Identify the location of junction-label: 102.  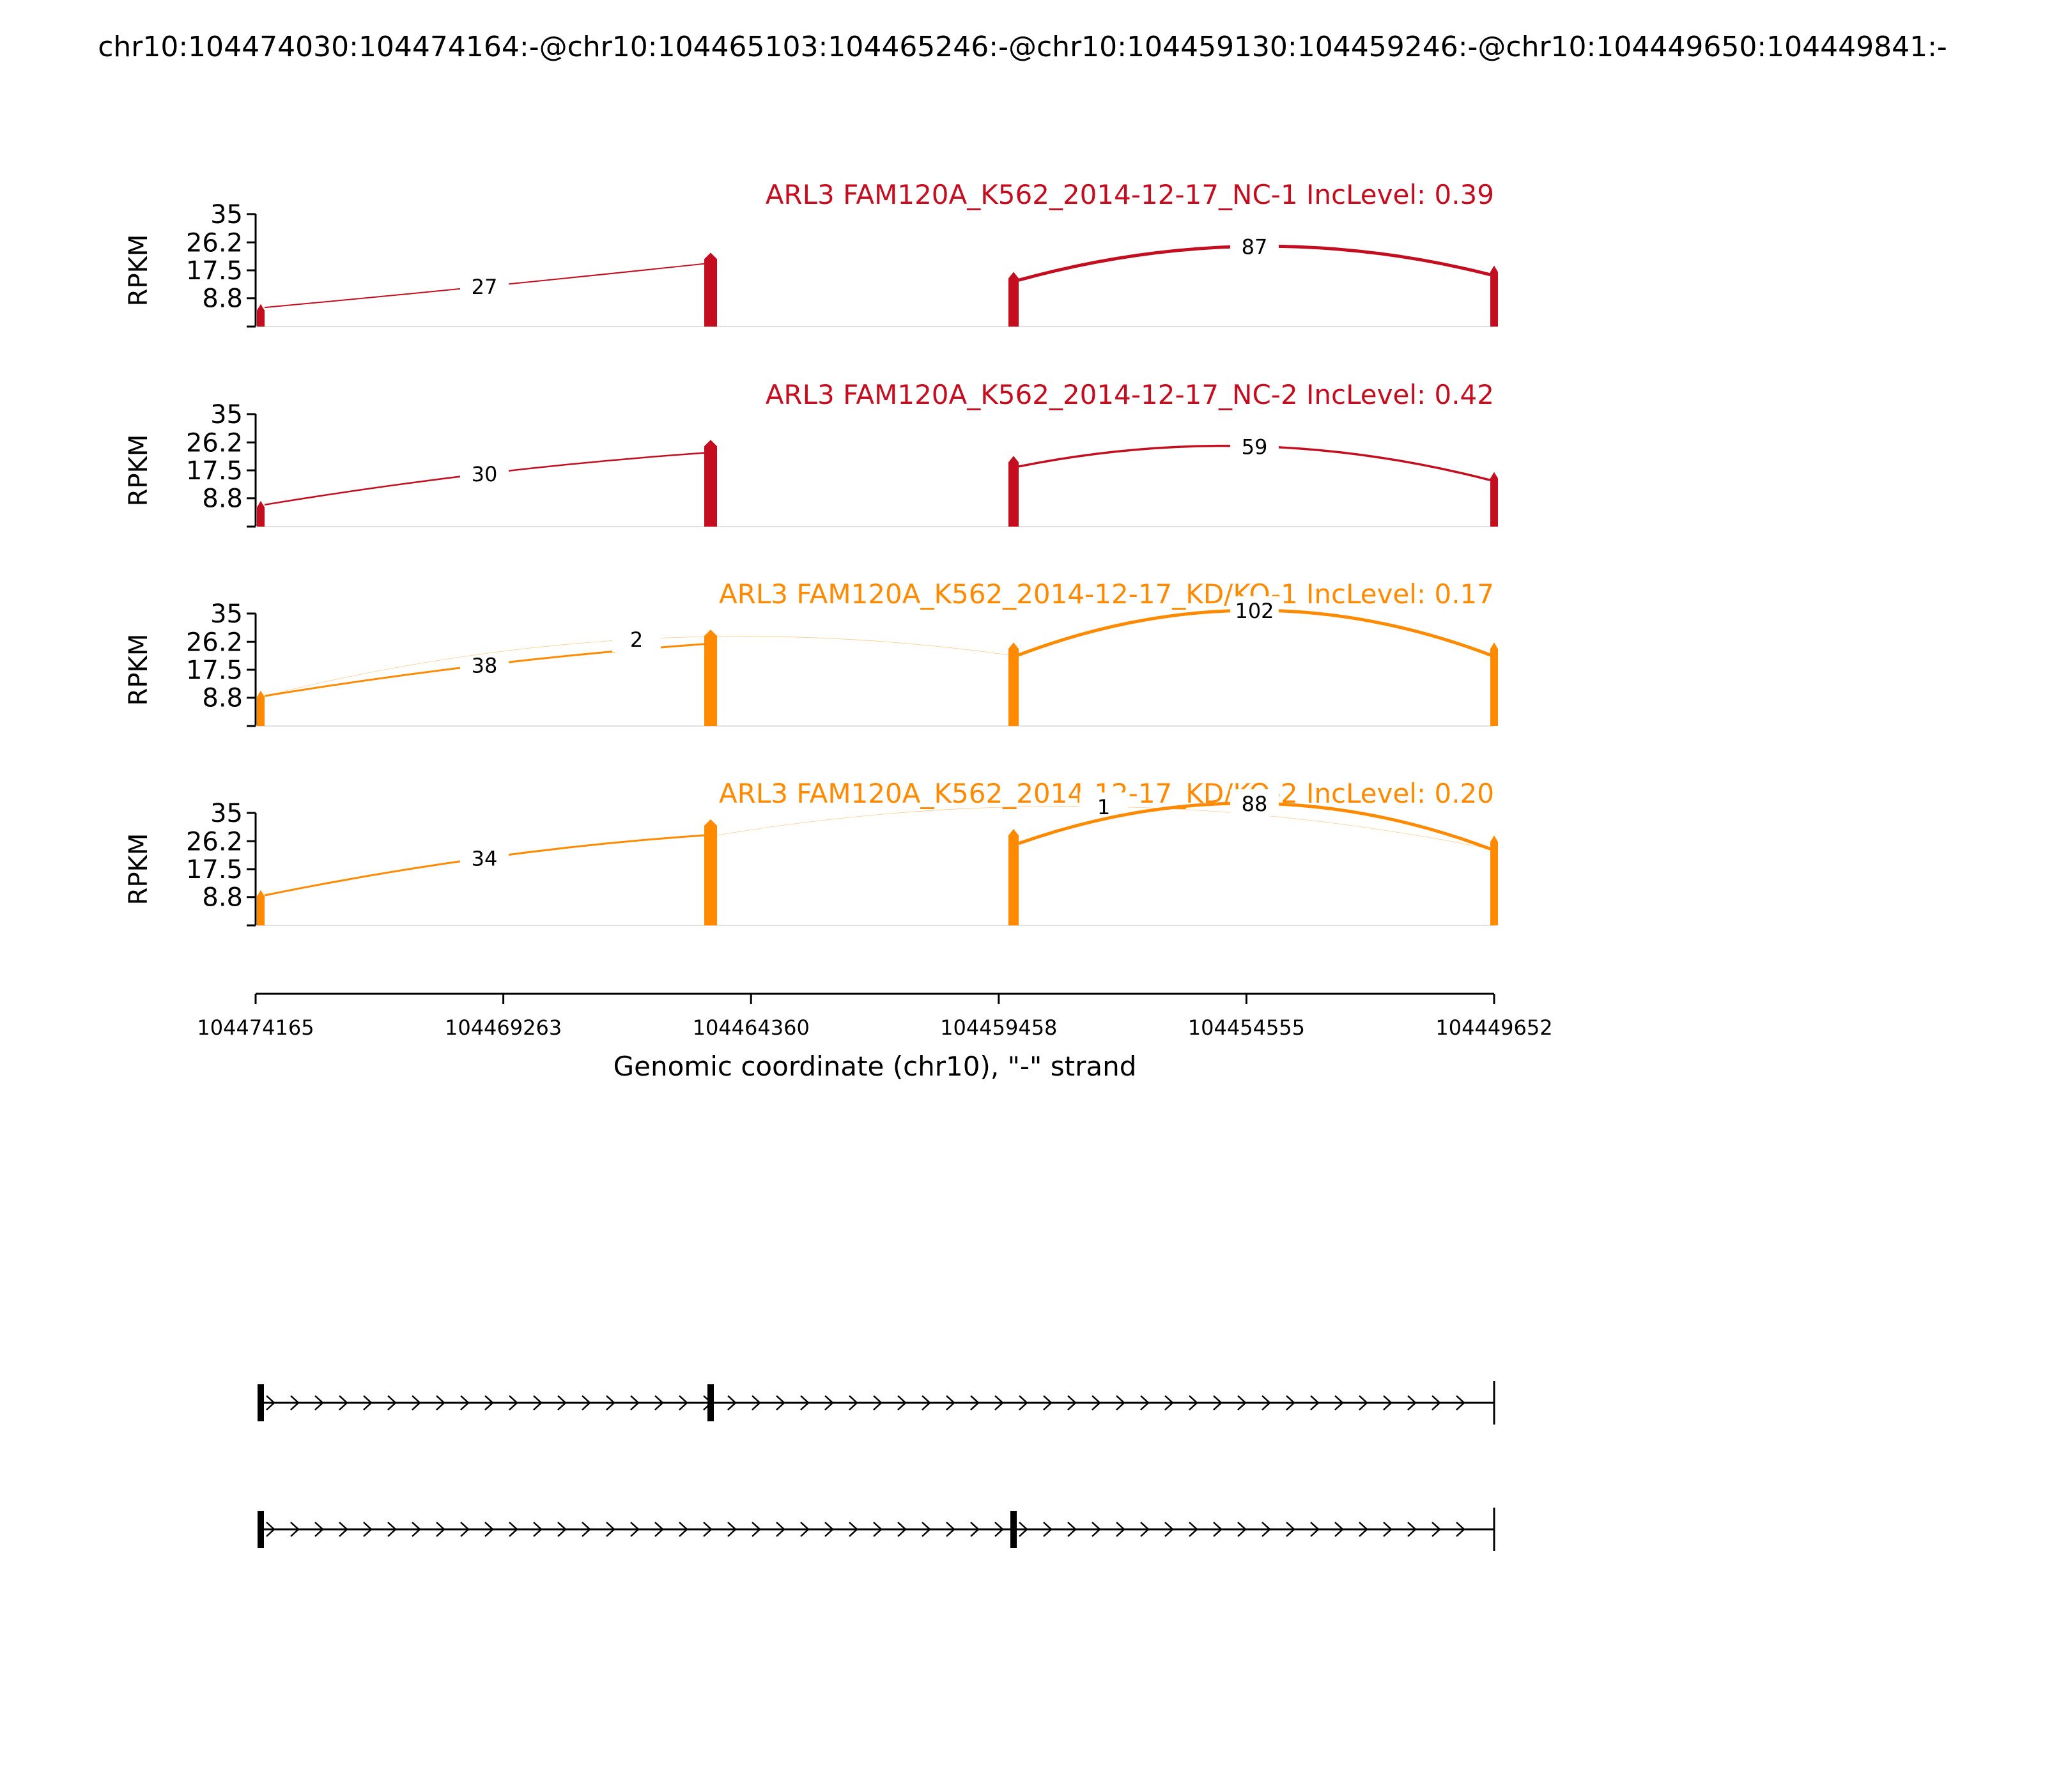
(1254, 611).